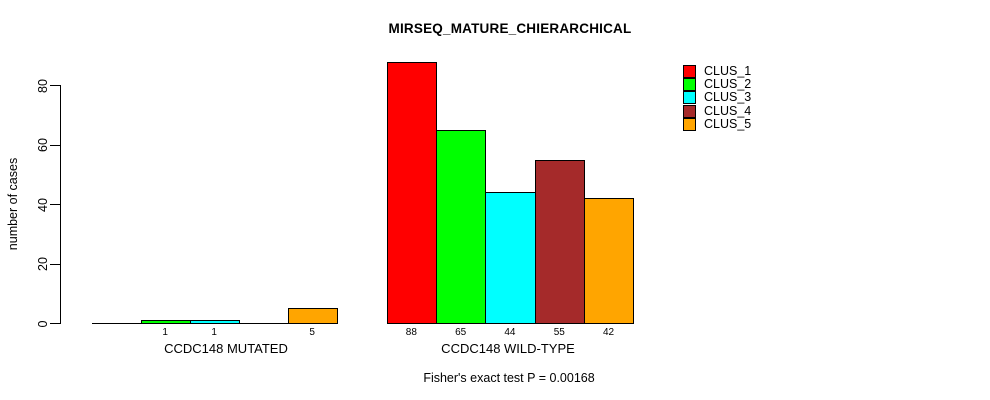  Describe the element at coordinates (43, 204) in the screenshot. I see `y-axis-tick-label: 40` at that location.